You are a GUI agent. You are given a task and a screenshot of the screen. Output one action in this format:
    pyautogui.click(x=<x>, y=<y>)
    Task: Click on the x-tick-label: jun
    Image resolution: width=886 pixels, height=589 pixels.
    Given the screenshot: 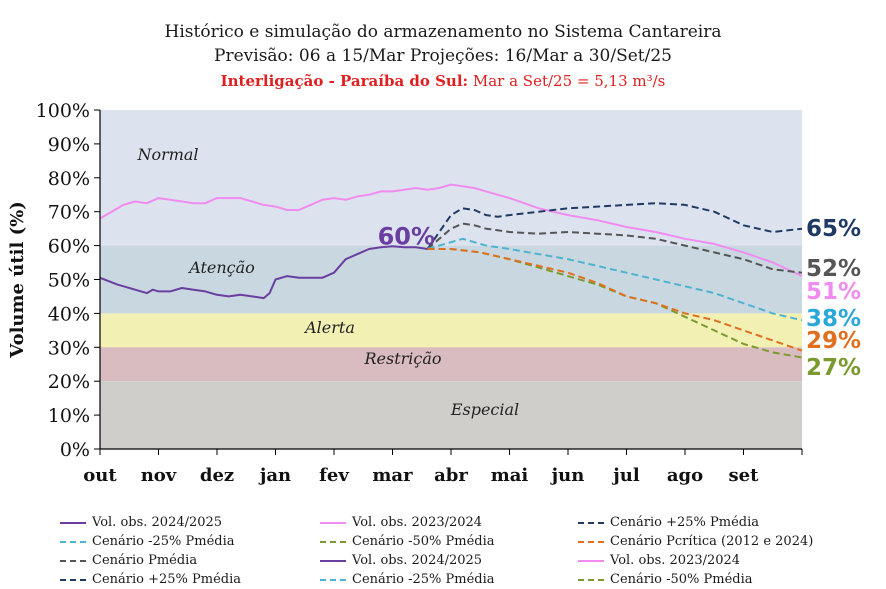 What is the action you would take?
    pyautogui.click(x=567, y=475)
    